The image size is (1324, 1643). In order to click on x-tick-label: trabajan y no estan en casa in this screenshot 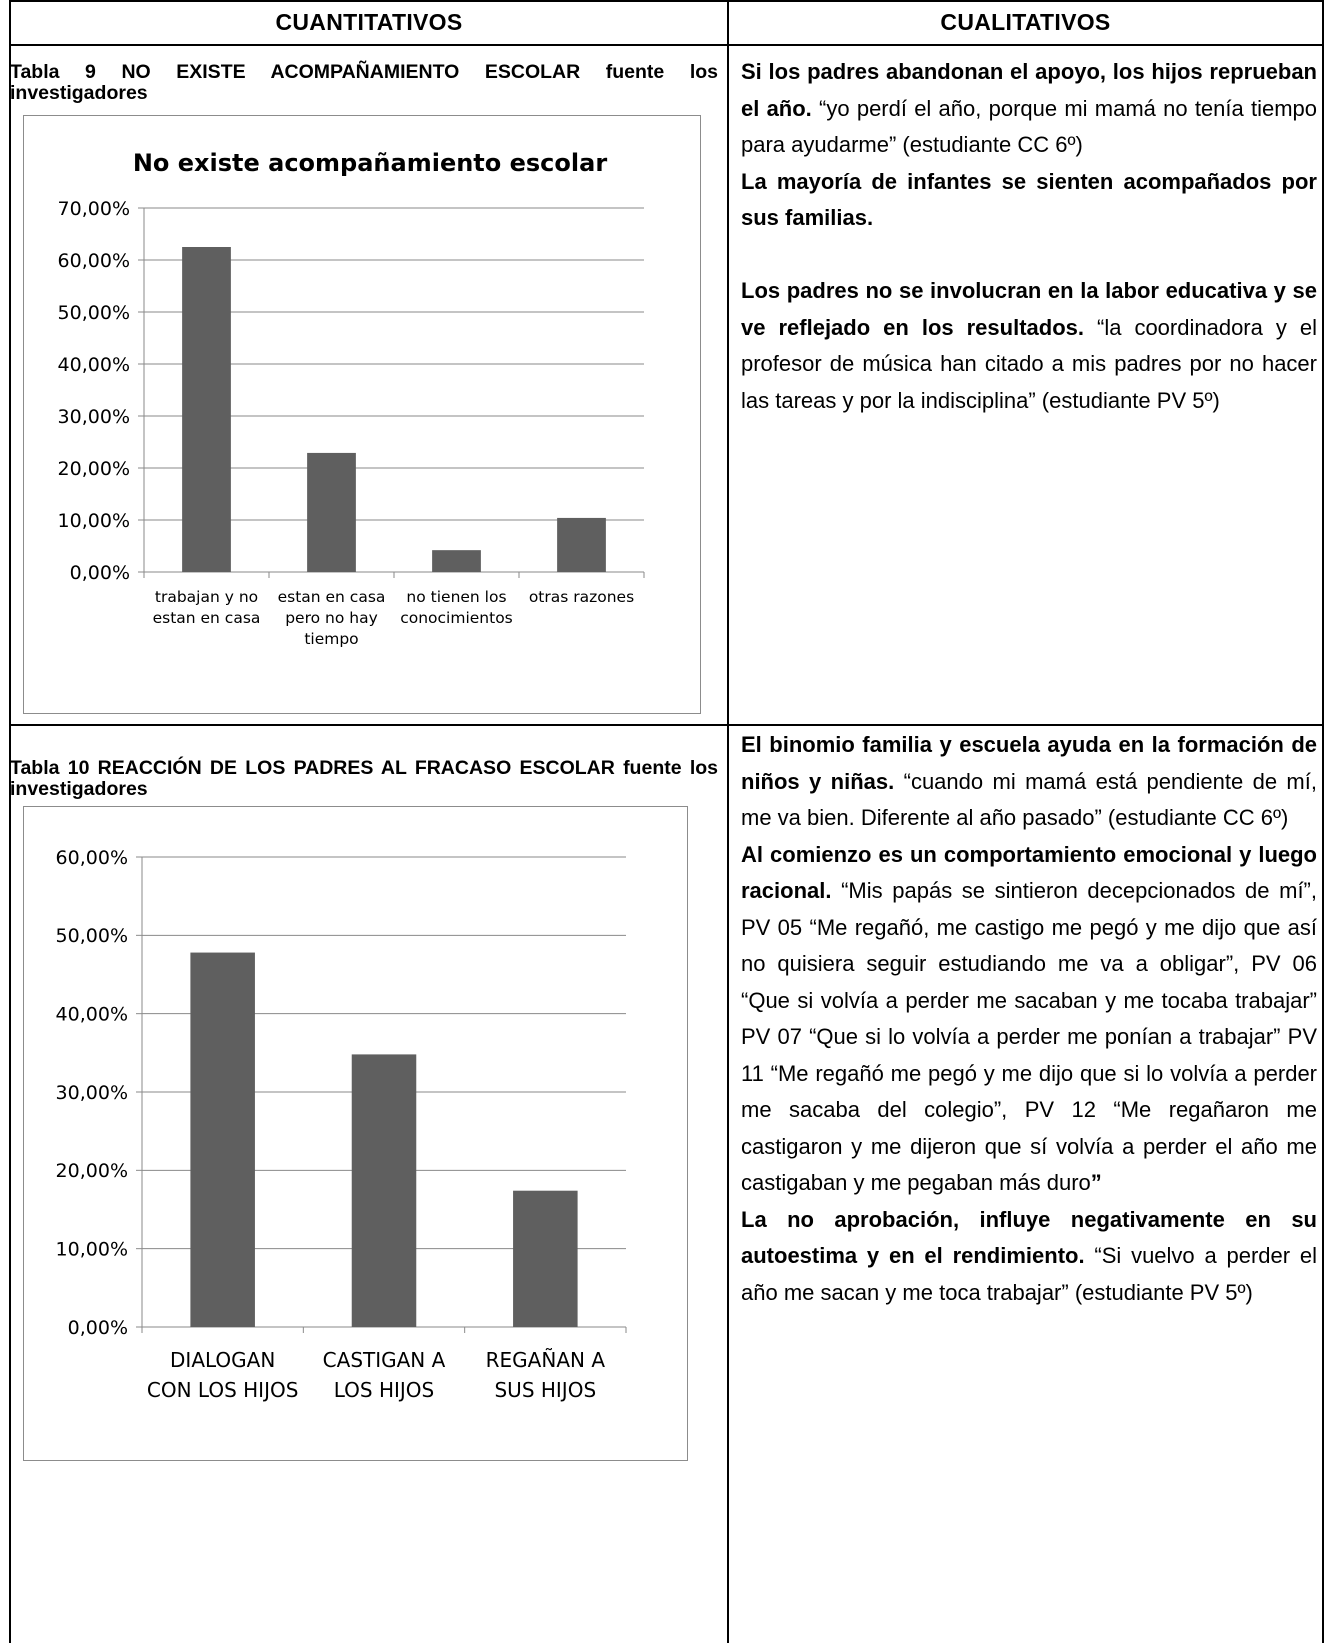, I will do `click(207, 607)`.